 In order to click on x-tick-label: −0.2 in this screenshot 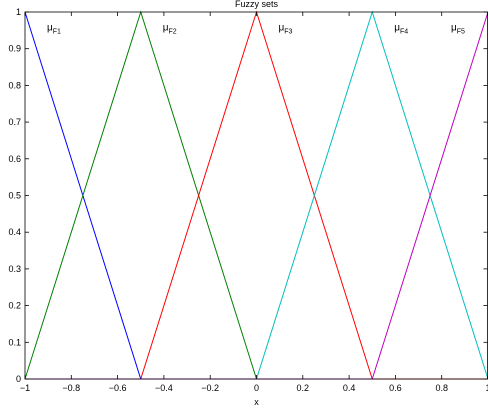, I will do `click(210, 388)`.